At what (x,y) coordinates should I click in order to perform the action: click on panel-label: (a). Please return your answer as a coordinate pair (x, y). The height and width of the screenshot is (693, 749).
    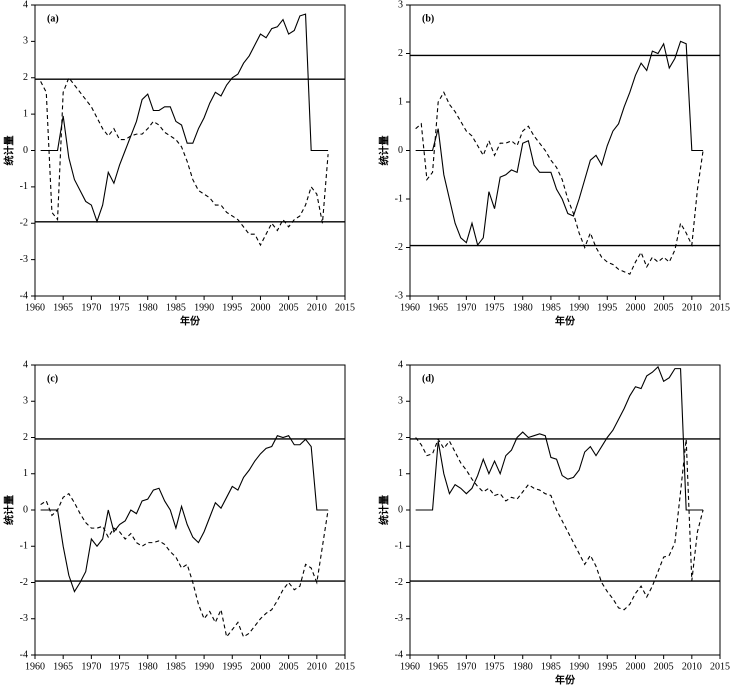
    Looking at the image, I should click on (53, 18).